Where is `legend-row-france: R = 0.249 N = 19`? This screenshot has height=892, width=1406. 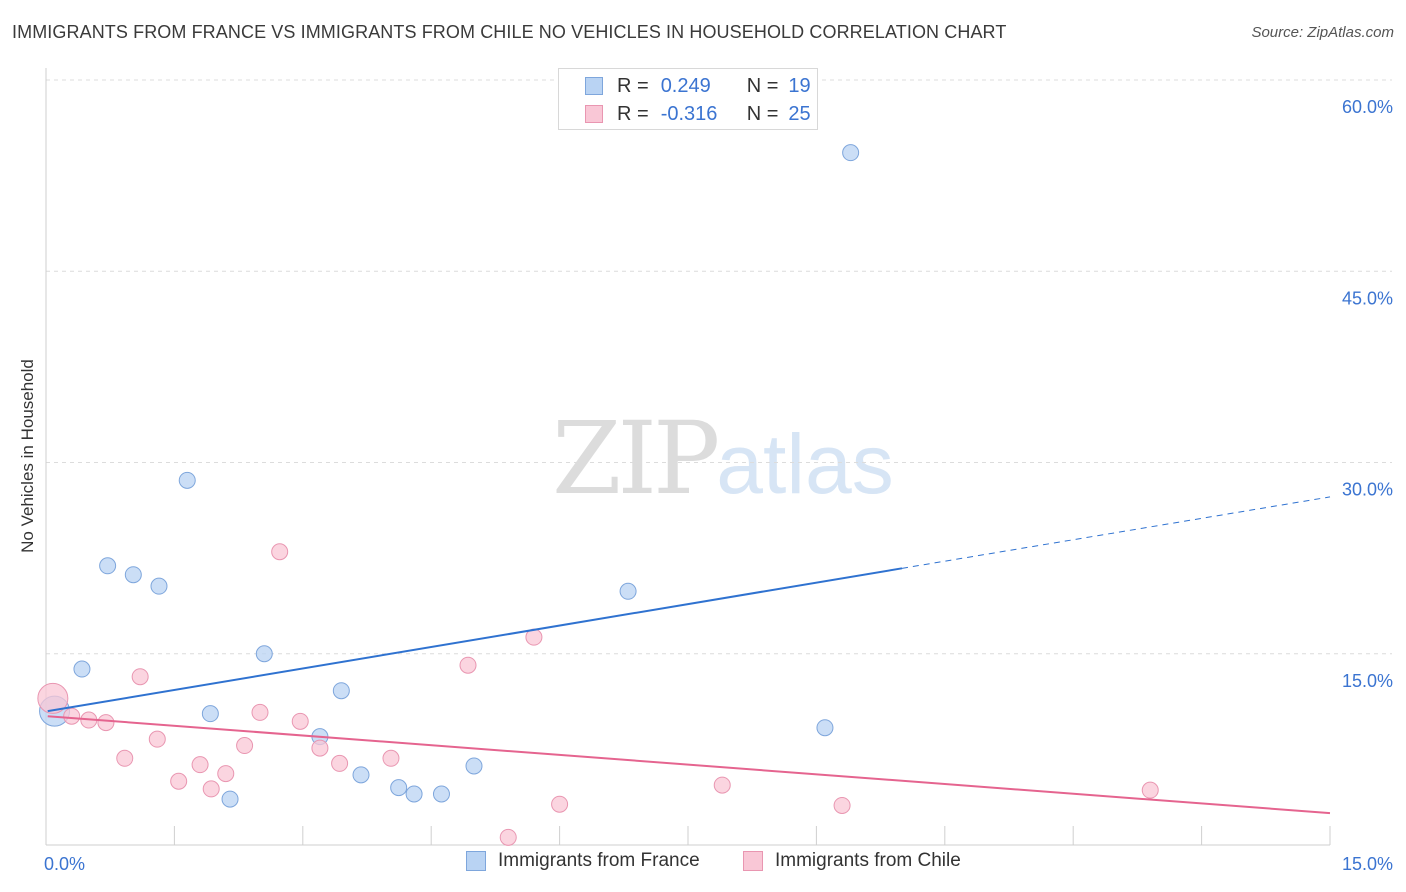 legend-row-france: R = 0.249 N = 19 is located at coordinates (698, 86).